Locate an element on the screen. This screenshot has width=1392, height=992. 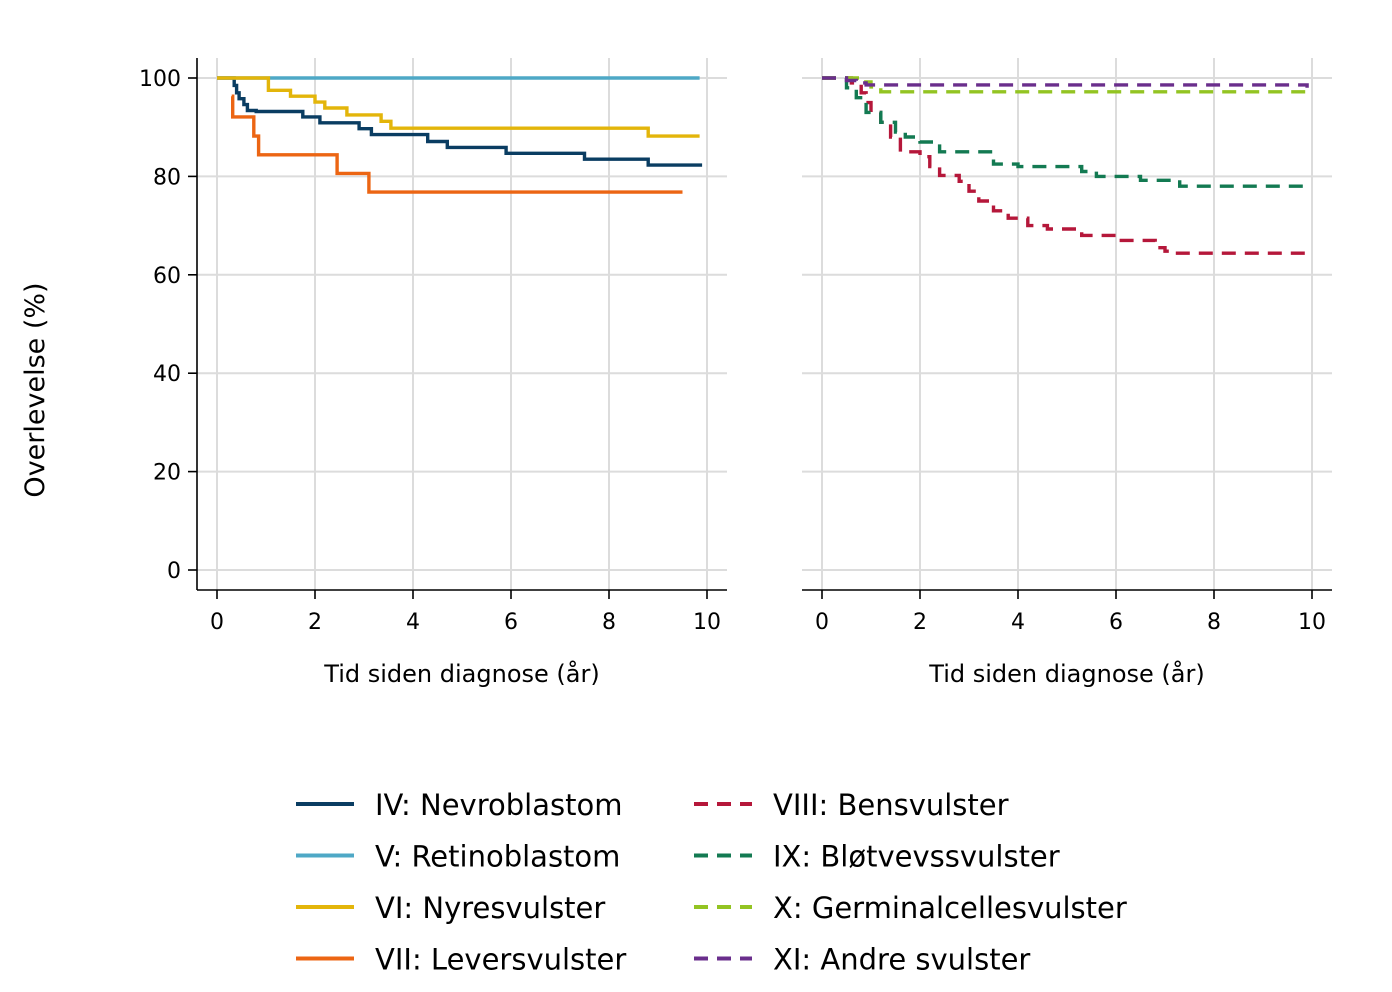
legend-label: VII: Leversvulster is located at coordinates (500, 960).